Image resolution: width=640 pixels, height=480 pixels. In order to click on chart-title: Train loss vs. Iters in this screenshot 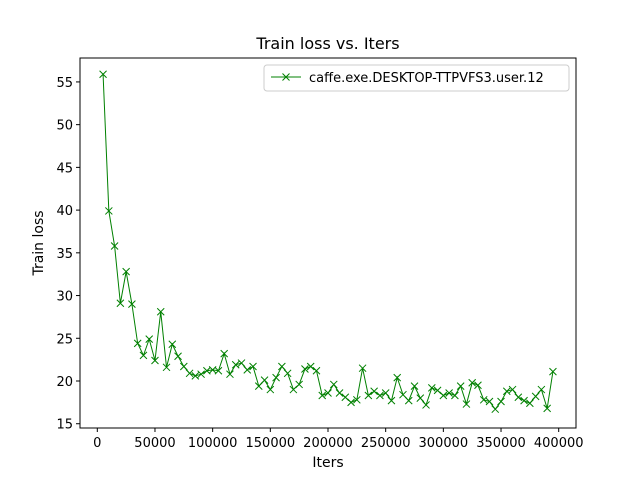, I will do `click(327, 43)`.